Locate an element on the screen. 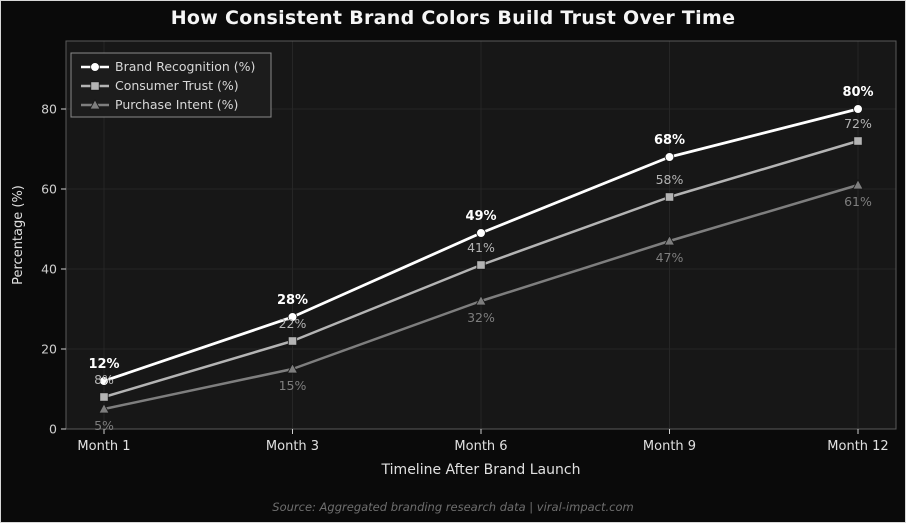 The height and width of the screenshot is (523, 906). y-tick-label: 80 is located at coordinates (49, 109).